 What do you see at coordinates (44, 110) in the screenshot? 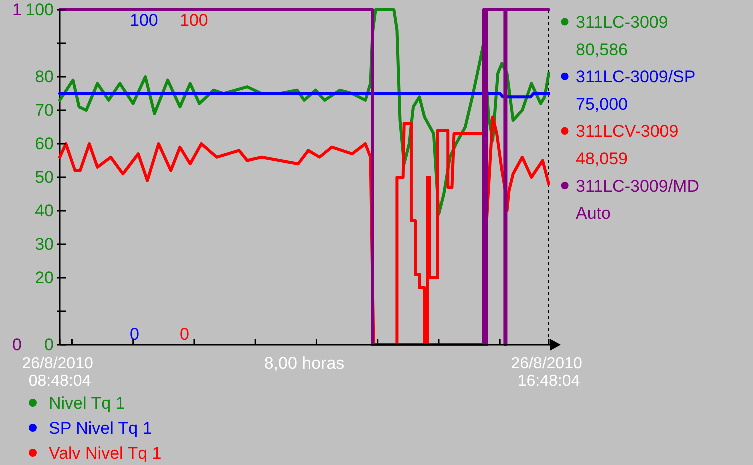
I see `y-tick-label: 70` at bounding box center [44, 110].